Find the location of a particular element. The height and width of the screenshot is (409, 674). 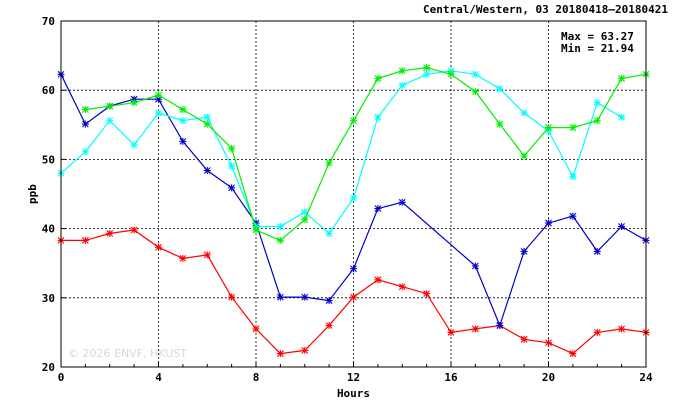

y-tick-label: 60 is located at coordinates (48, 90).